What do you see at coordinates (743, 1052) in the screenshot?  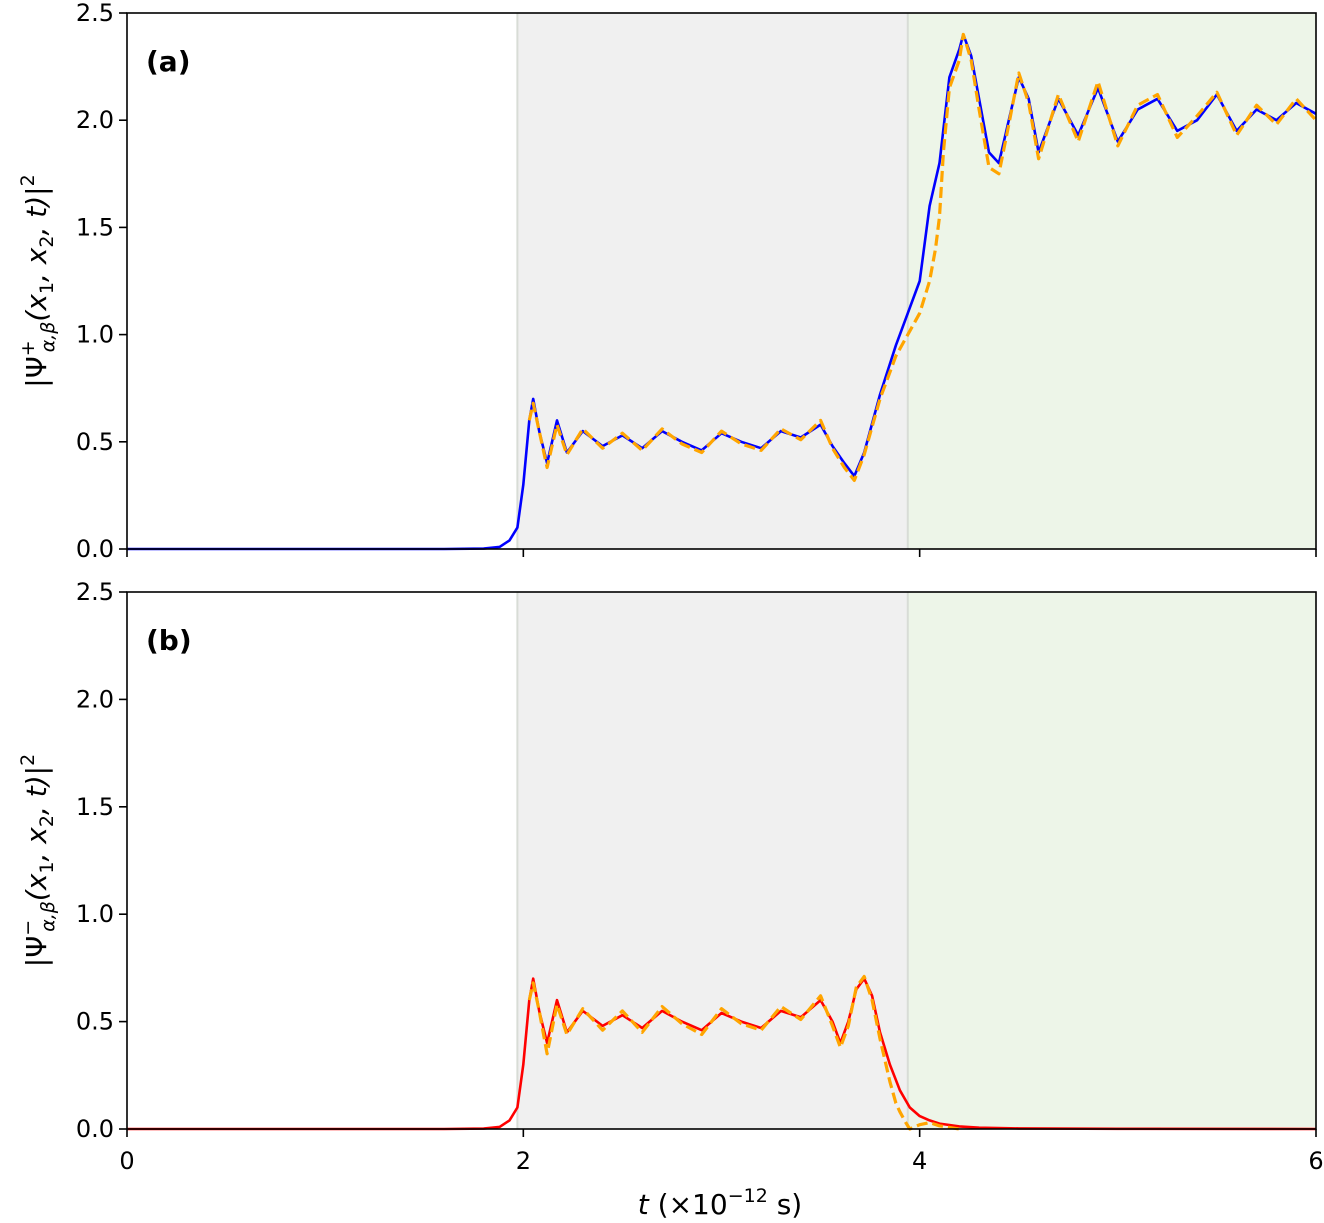 I see `dashed-series-line` at bounding box center [743, 1052].